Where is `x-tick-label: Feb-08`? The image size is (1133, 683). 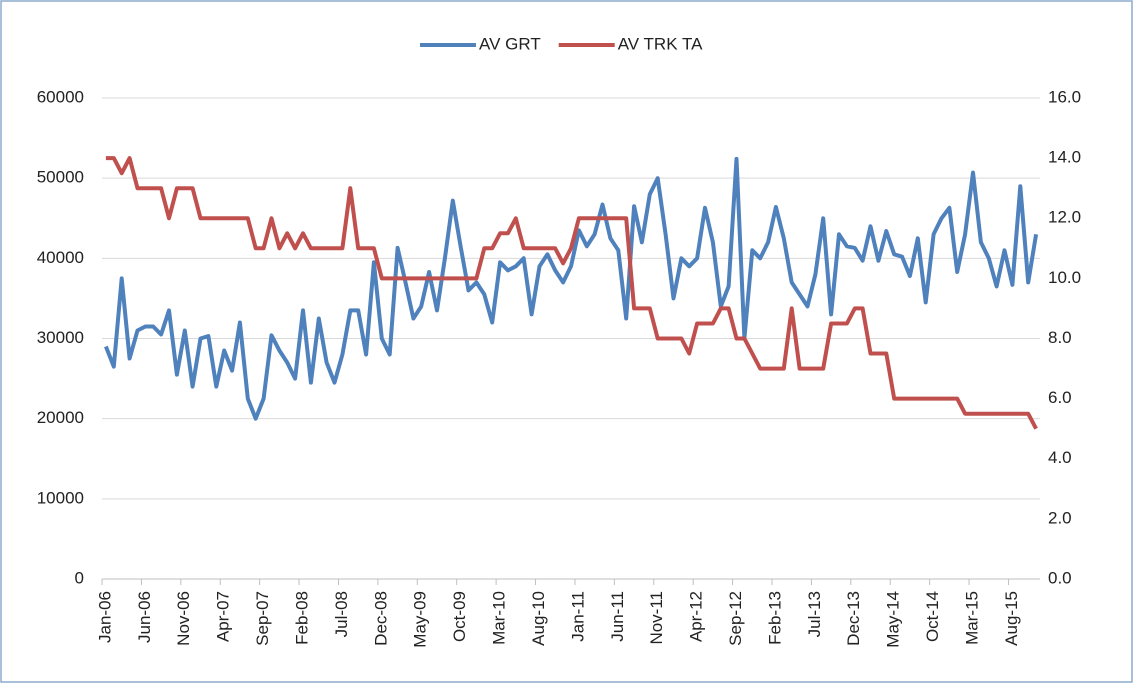
x-tick-label: Feb-08 is located at coordinates (301, 618).